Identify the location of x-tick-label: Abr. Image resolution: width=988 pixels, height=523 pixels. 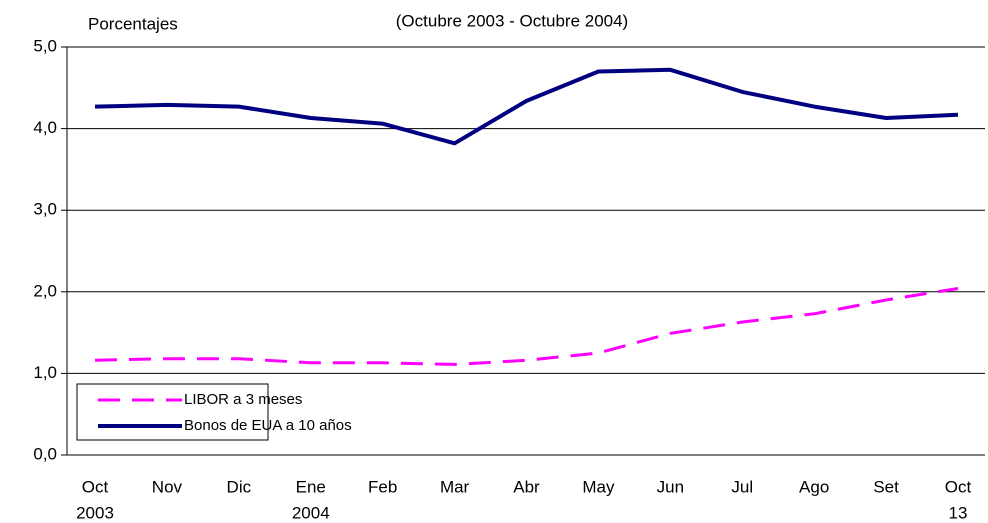
(526, 486).